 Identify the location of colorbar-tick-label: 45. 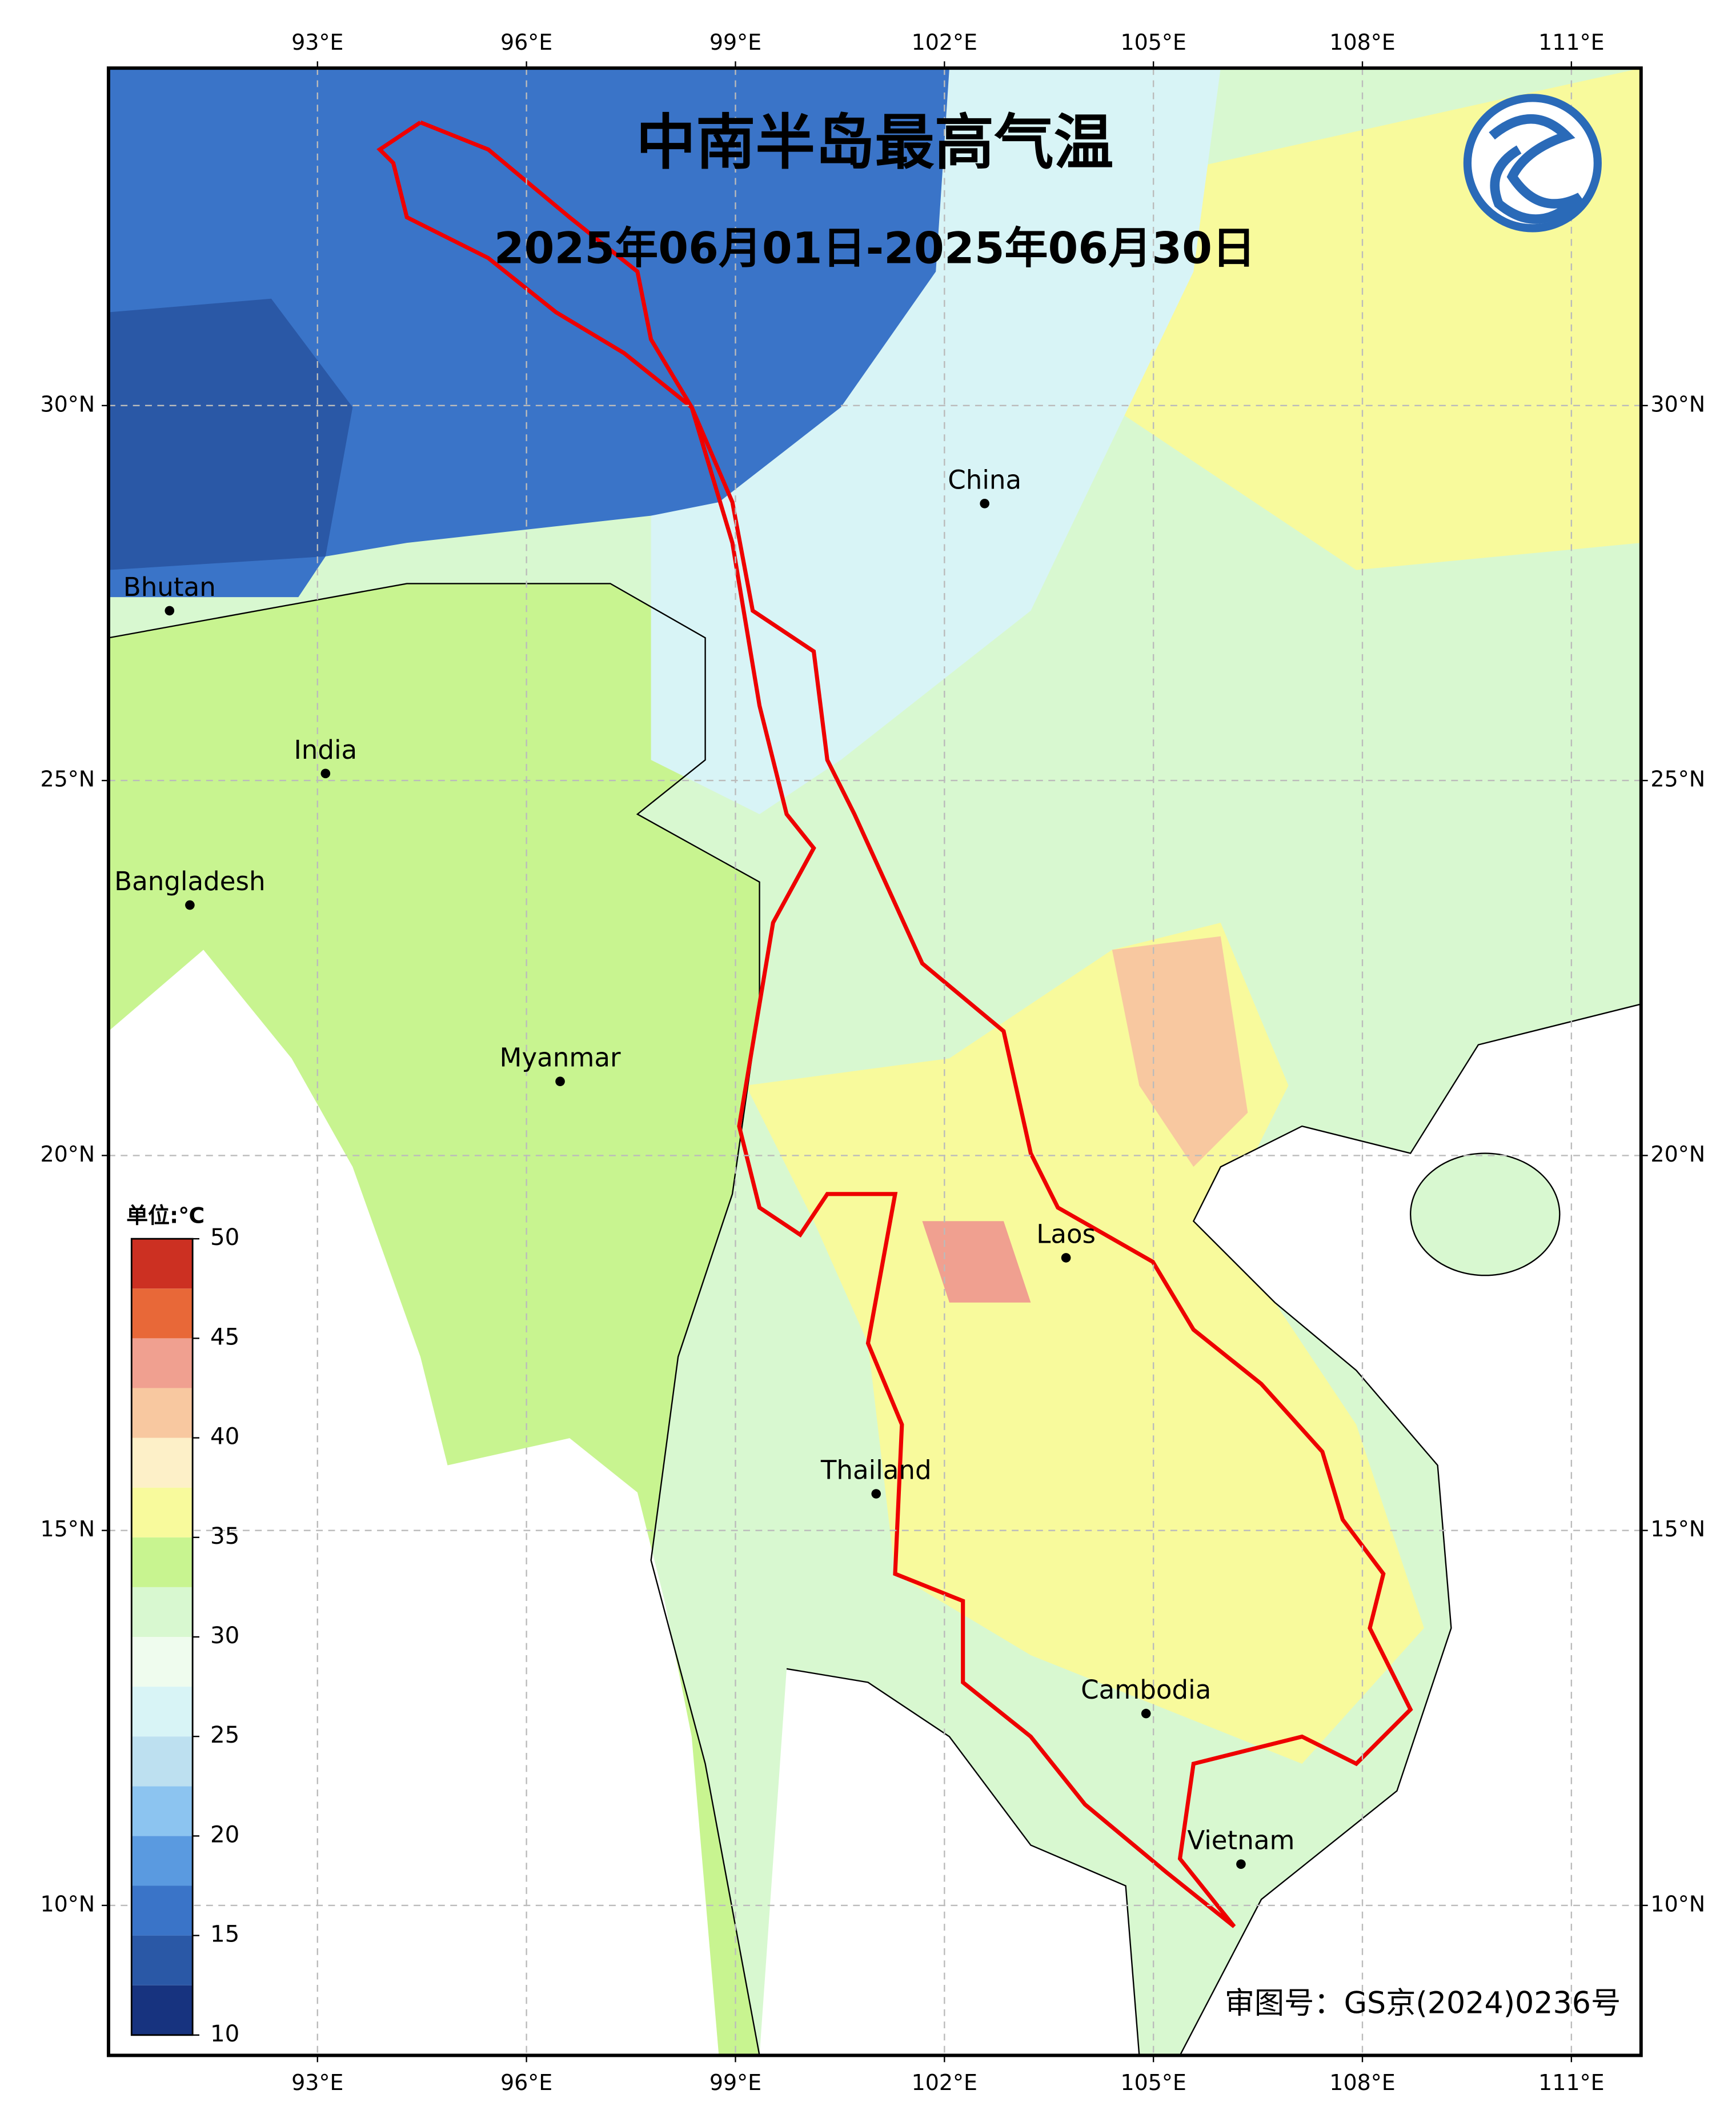
(224, 1336).